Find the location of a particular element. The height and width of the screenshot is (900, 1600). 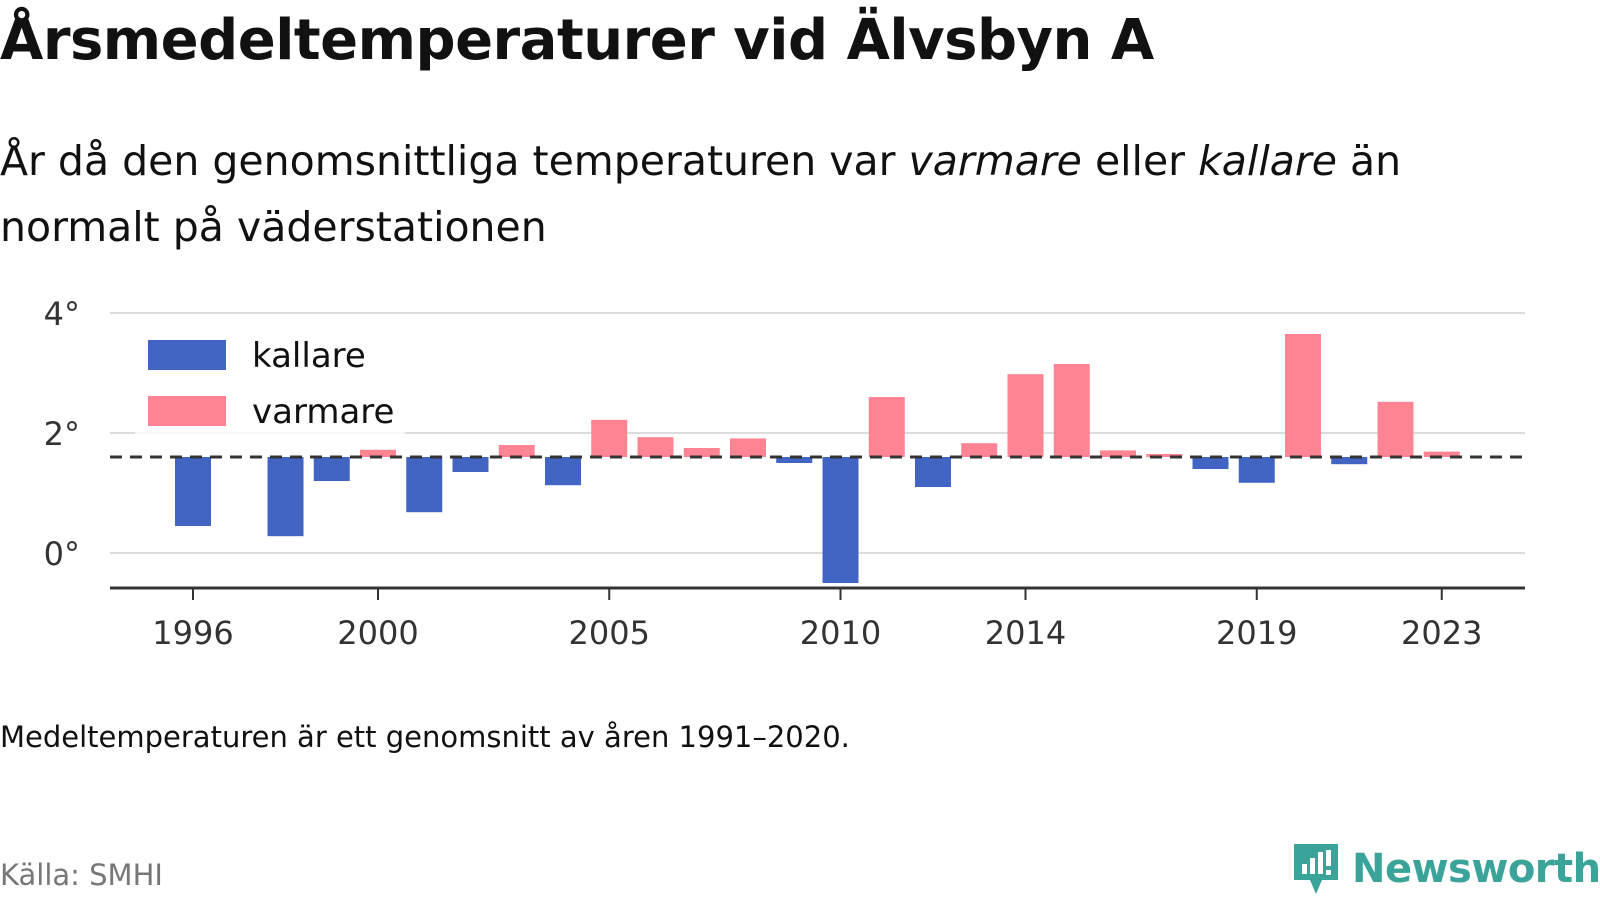

brand-name: Newsworthy is located at coordinates (1476, 869).